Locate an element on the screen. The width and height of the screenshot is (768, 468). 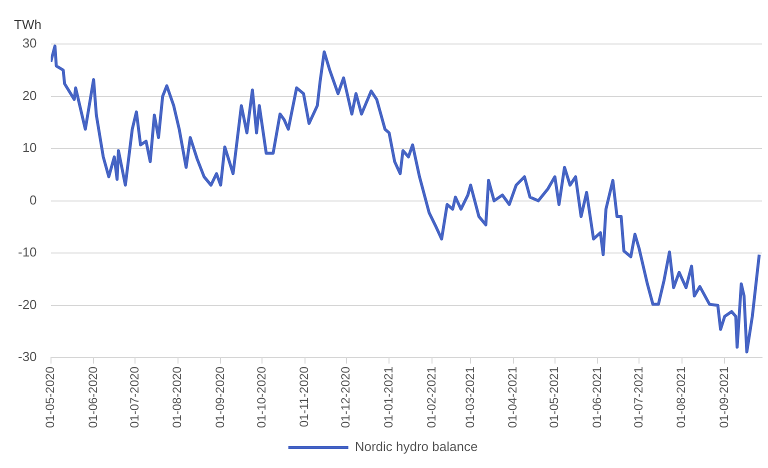
x-tick-label: 01-12-2020 is located at coordinates (345, 397).